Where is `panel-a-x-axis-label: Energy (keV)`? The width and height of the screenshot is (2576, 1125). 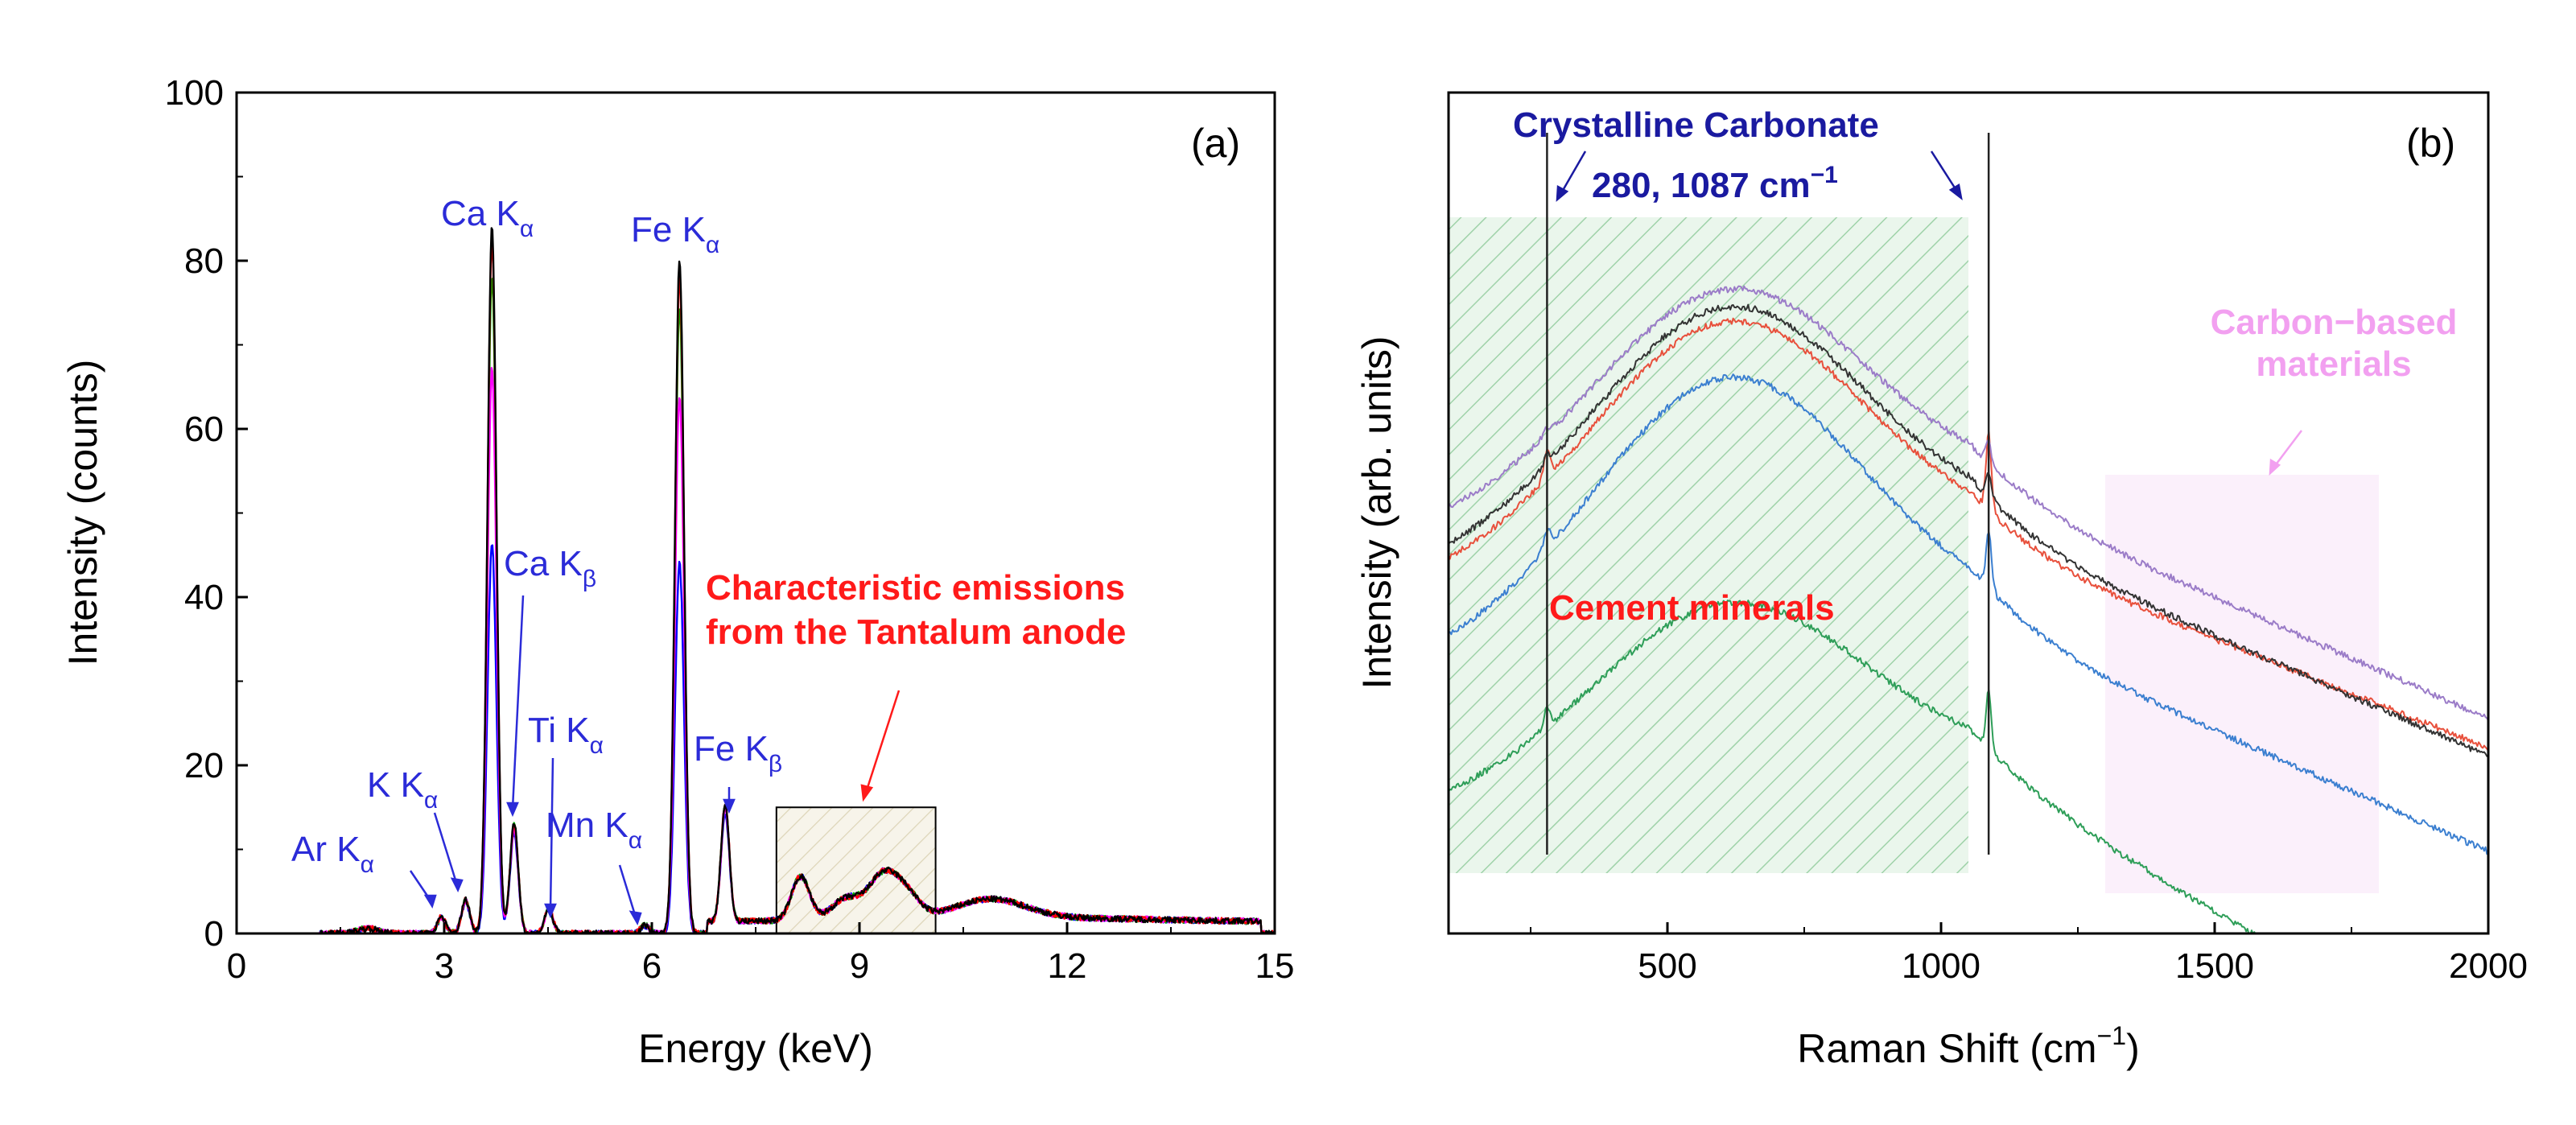 panel-a-x-axis-label: Energy (keV) is located at coordinates (755, 1048).